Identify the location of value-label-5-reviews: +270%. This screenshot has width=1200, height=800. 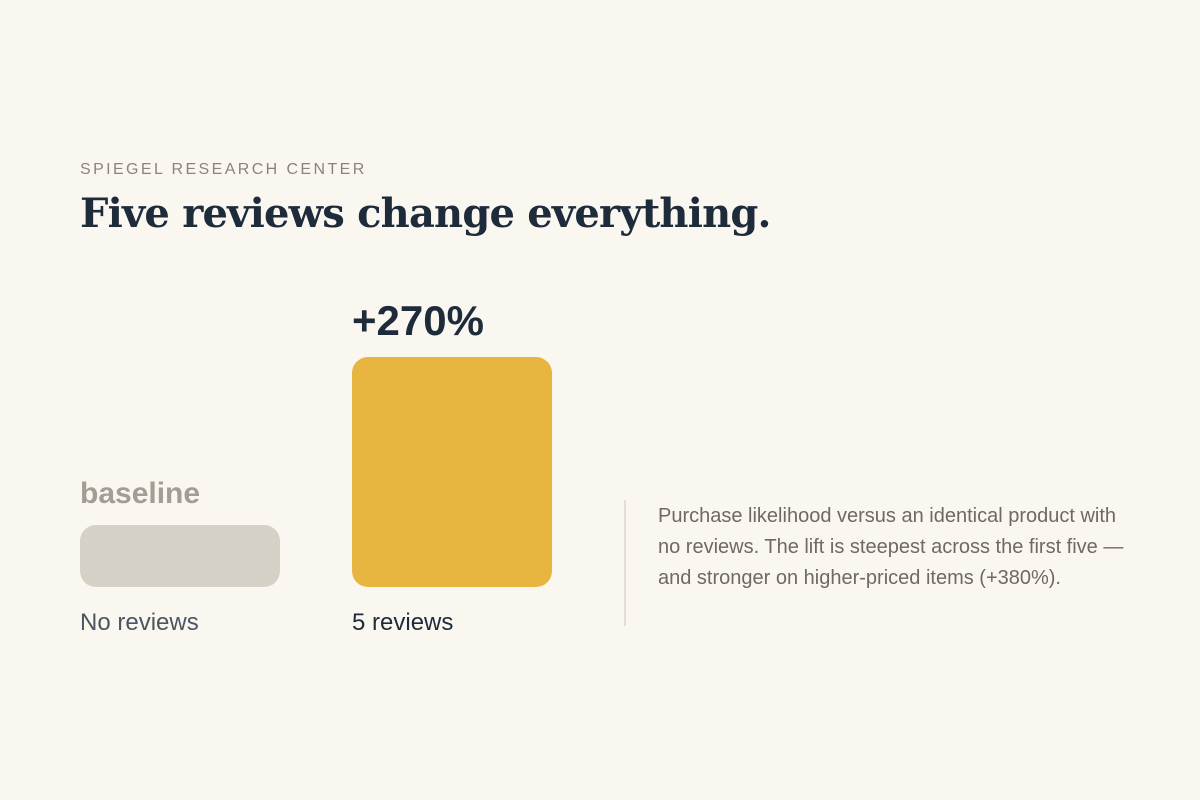
(418, 320).